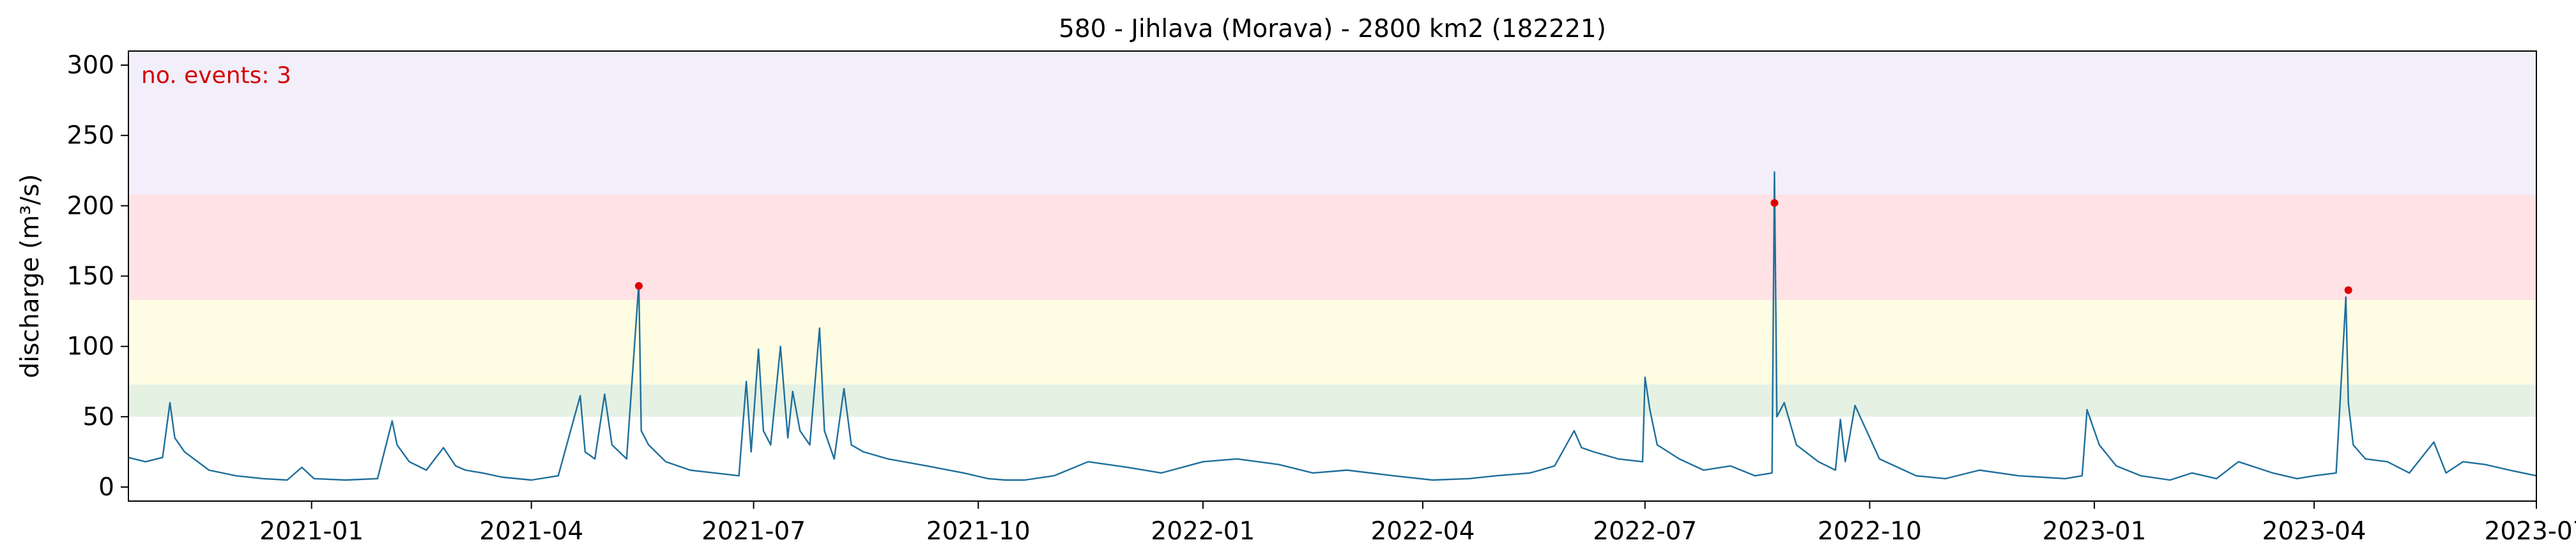 Image resolution: width=2576 pixels, height=556 pixels. Describe the element at coordinates (90, 206) in the screenshot. I see `y-tick-label-4: 200` at that location.